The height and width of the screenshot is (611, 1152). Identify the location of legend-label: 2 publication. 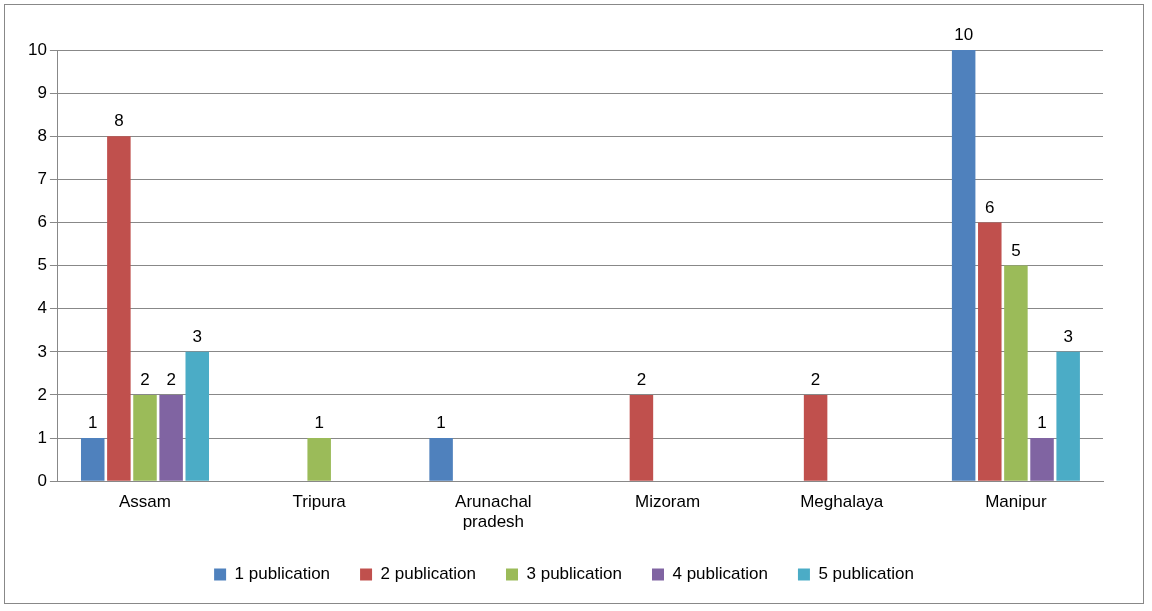
(428, 574).